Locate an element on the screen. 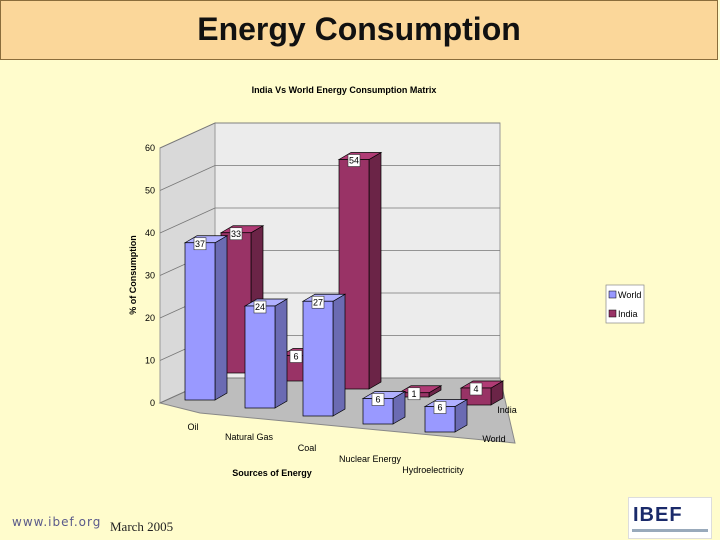 This screenshot has width=720, height=540. depth-label-world: World is located at coordinates (493, 439).